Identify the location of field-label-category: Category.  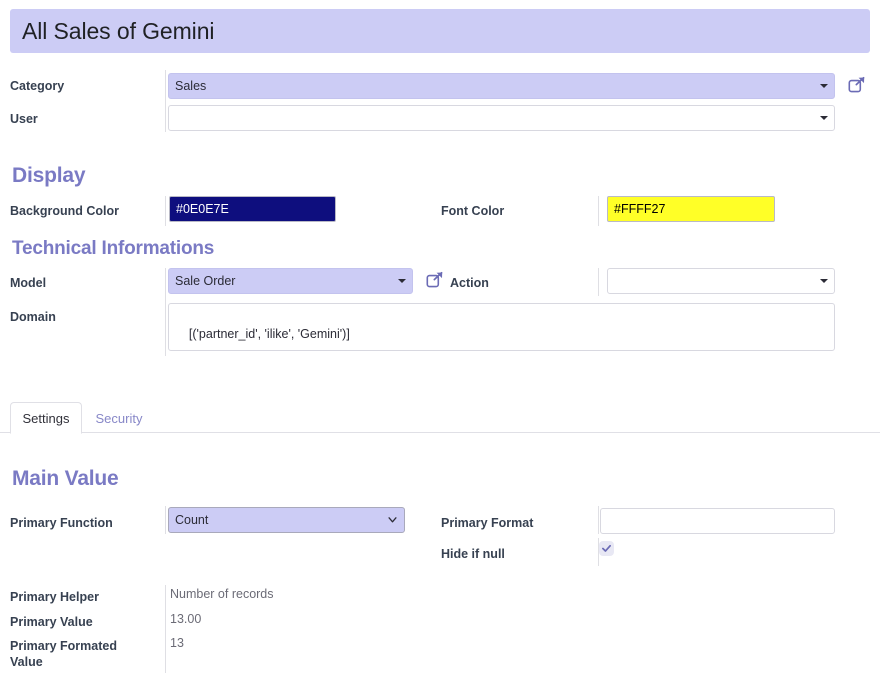
(37, 84).